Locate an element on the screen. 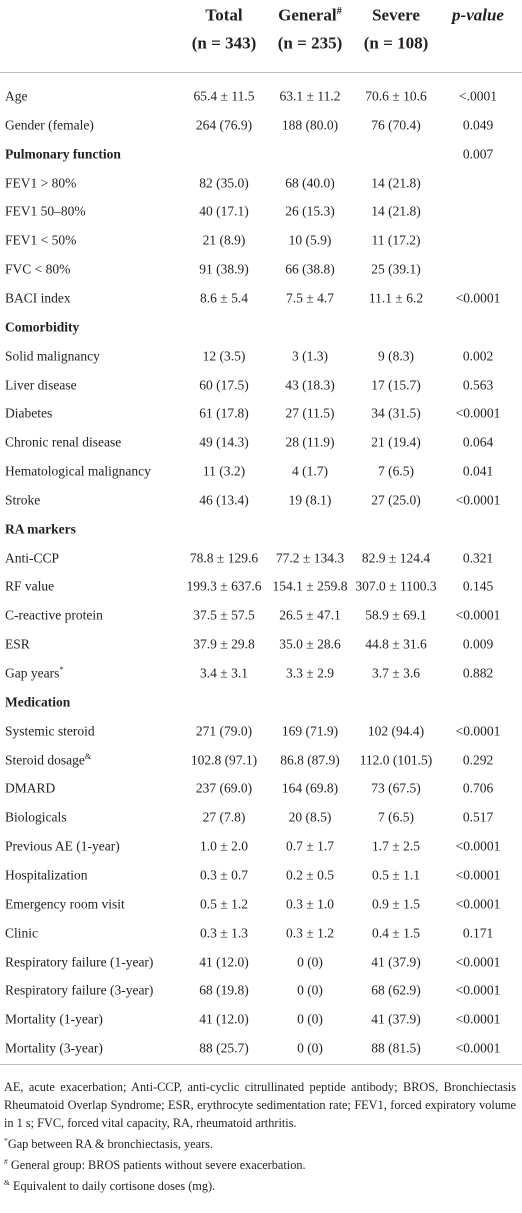 Image resolution: width=522 pixels, height=1213 pixels. cell: 37.5 ± 57.5 is located at coordinates (224, 615).